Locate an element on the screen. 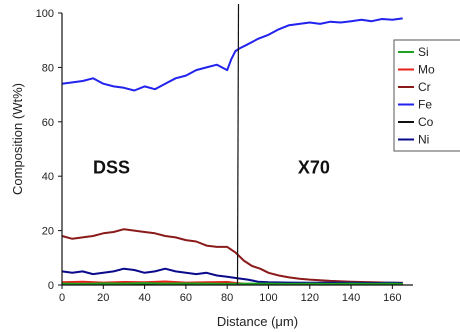 The width and height of the screenshot is (460, 332). region-label-x70: X70 is located at coordinates (314, 167).